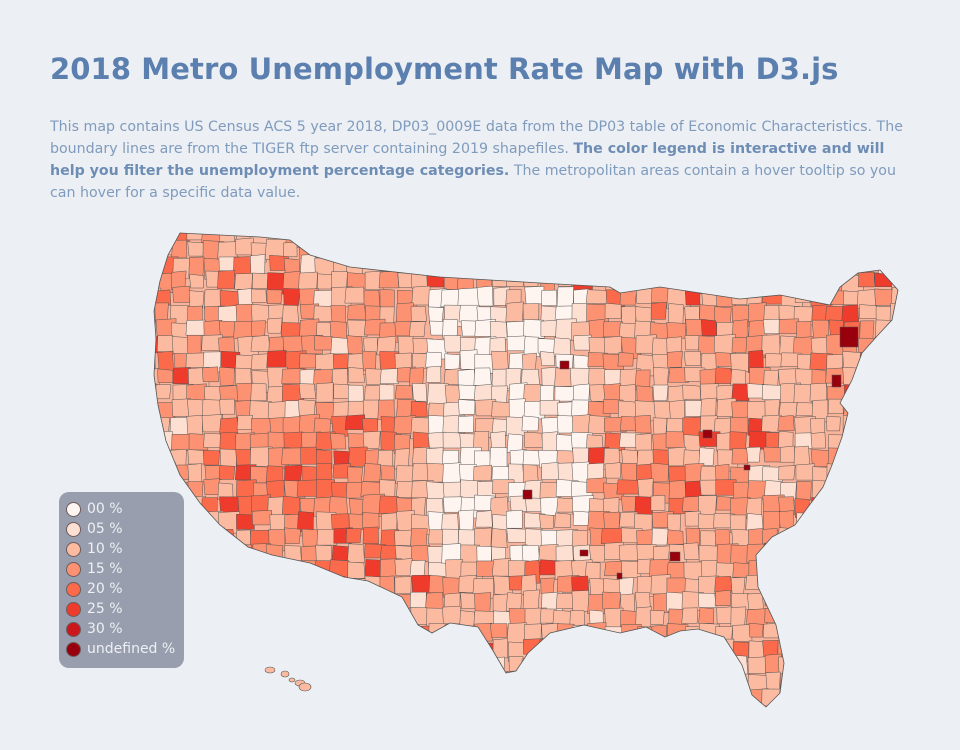 This screenshot has width=960, height=750. I want to click on hawaii-island, so click(292, 680).